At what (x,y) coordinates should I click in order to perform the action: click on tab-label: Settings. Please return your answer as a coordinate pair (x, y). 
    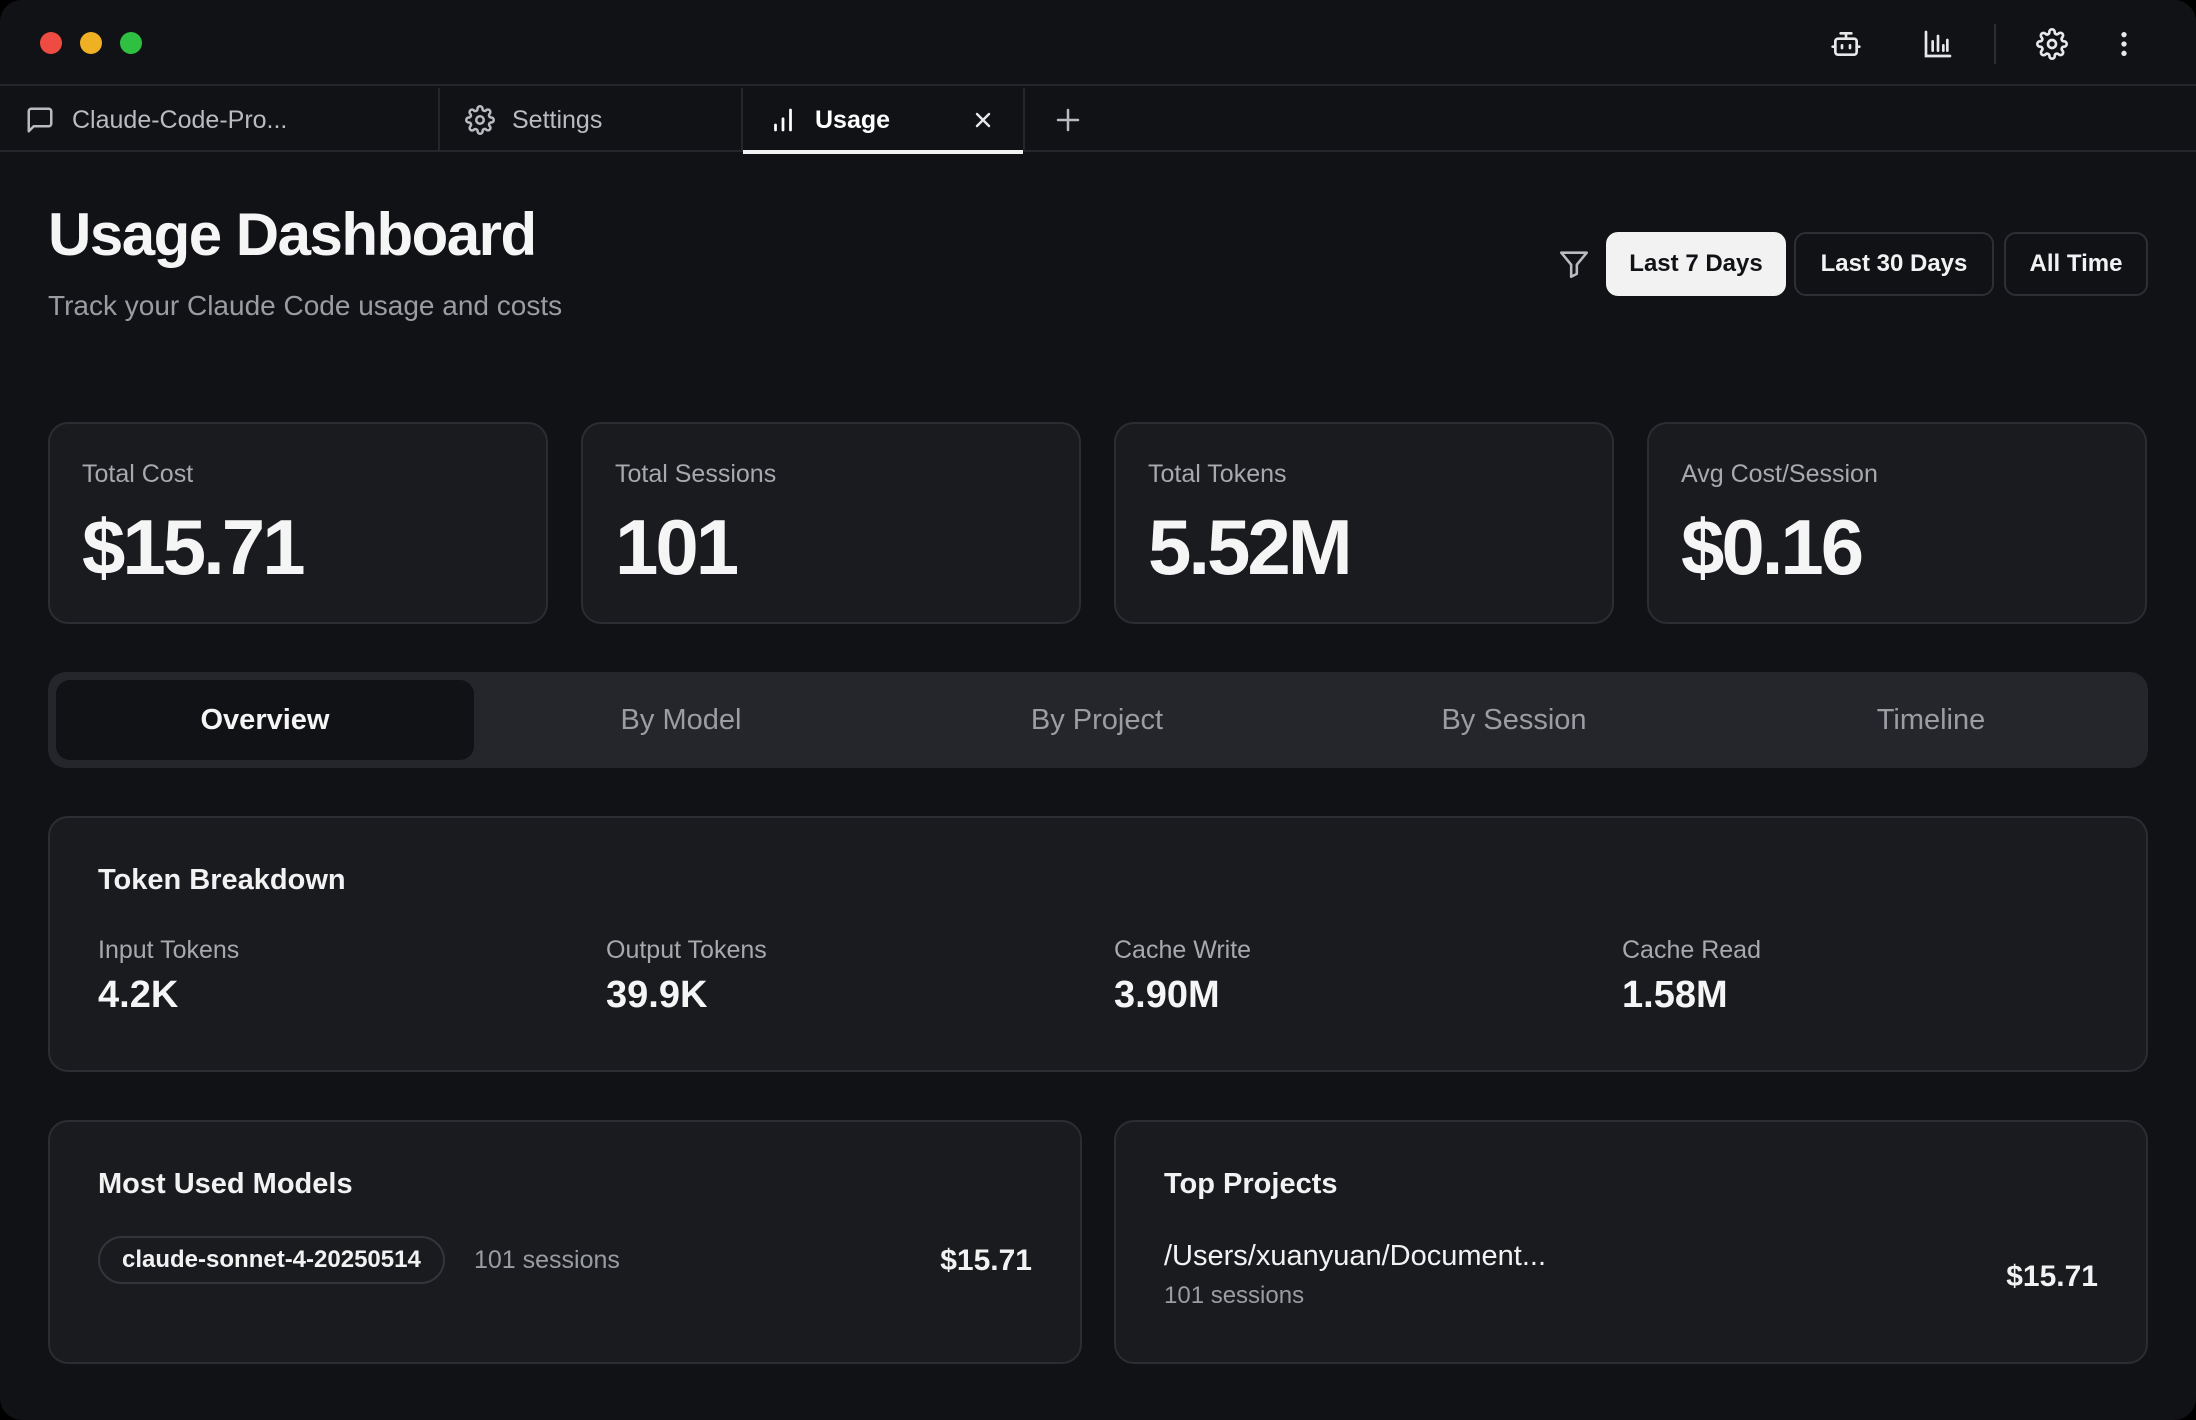
    Looking at the image, I should click on (557, 119).